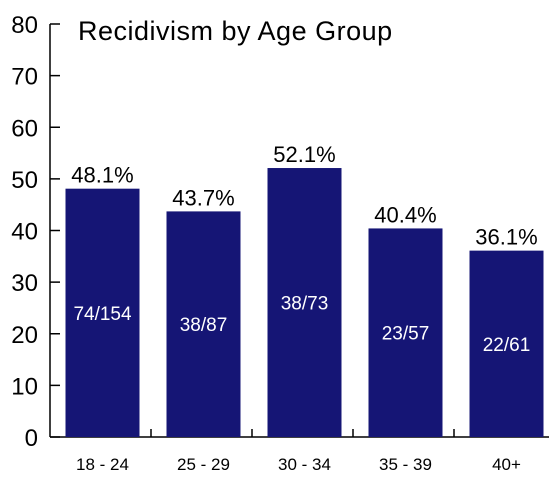  What do you see at coordinates (506, 237) in the screenshot?
I see `data-label: 36.1%` at bounding box center [506, 237].